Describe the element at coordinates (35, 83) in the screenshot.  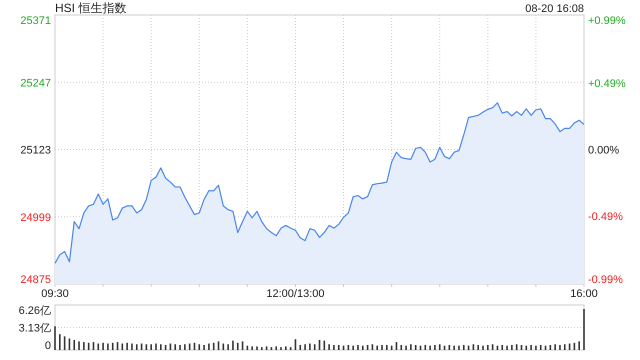
I see `y-tick-label: 25247` at that location.